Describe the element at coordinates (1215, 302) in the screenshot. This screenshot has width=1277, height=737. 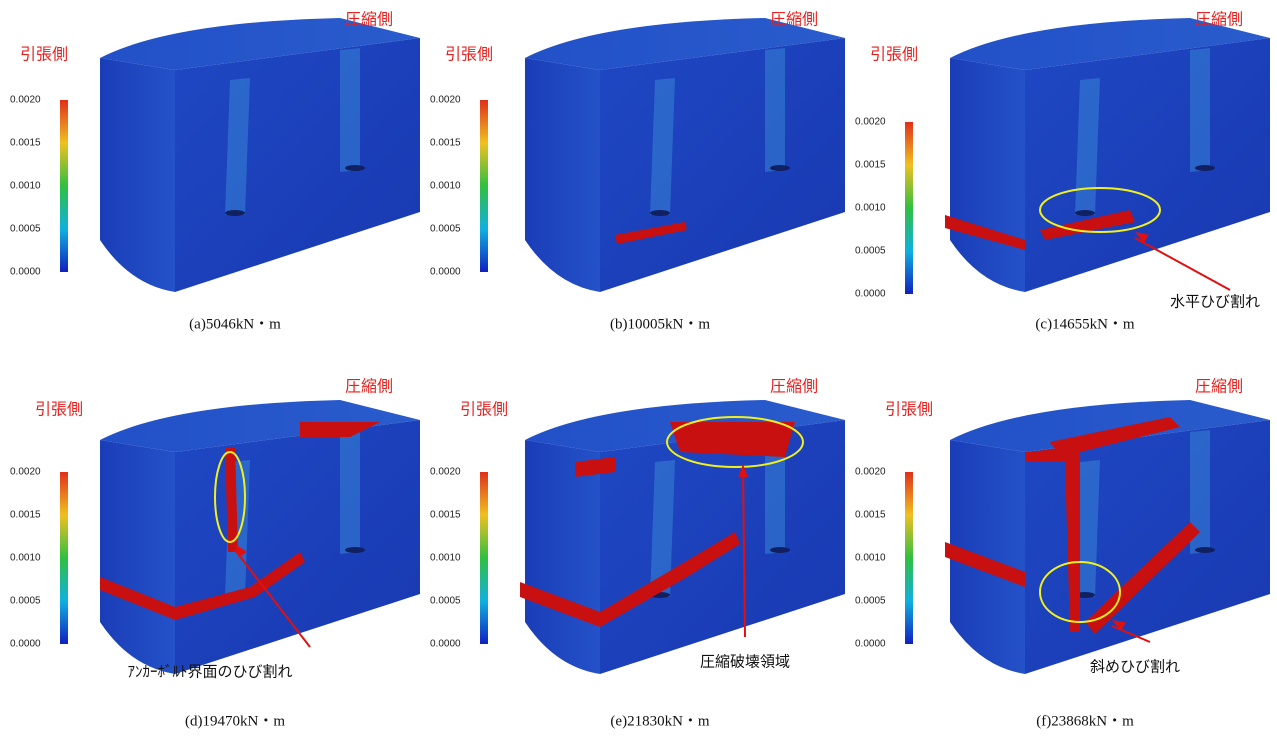
I see `annotation: 水平ひび割れ` at that location.